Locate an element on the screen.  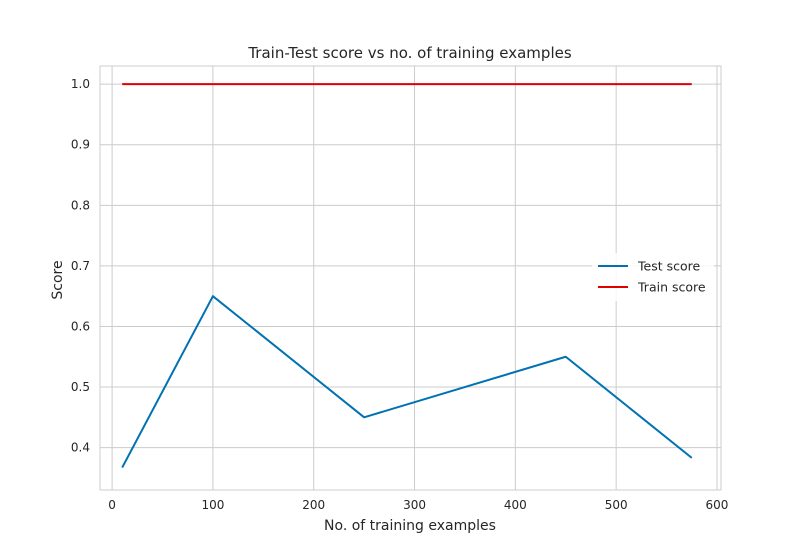
y-tick-labels: 0.4 0.5 0.6 0.7 0.8 0.9 1.0 is located at coordinates (80, 265).